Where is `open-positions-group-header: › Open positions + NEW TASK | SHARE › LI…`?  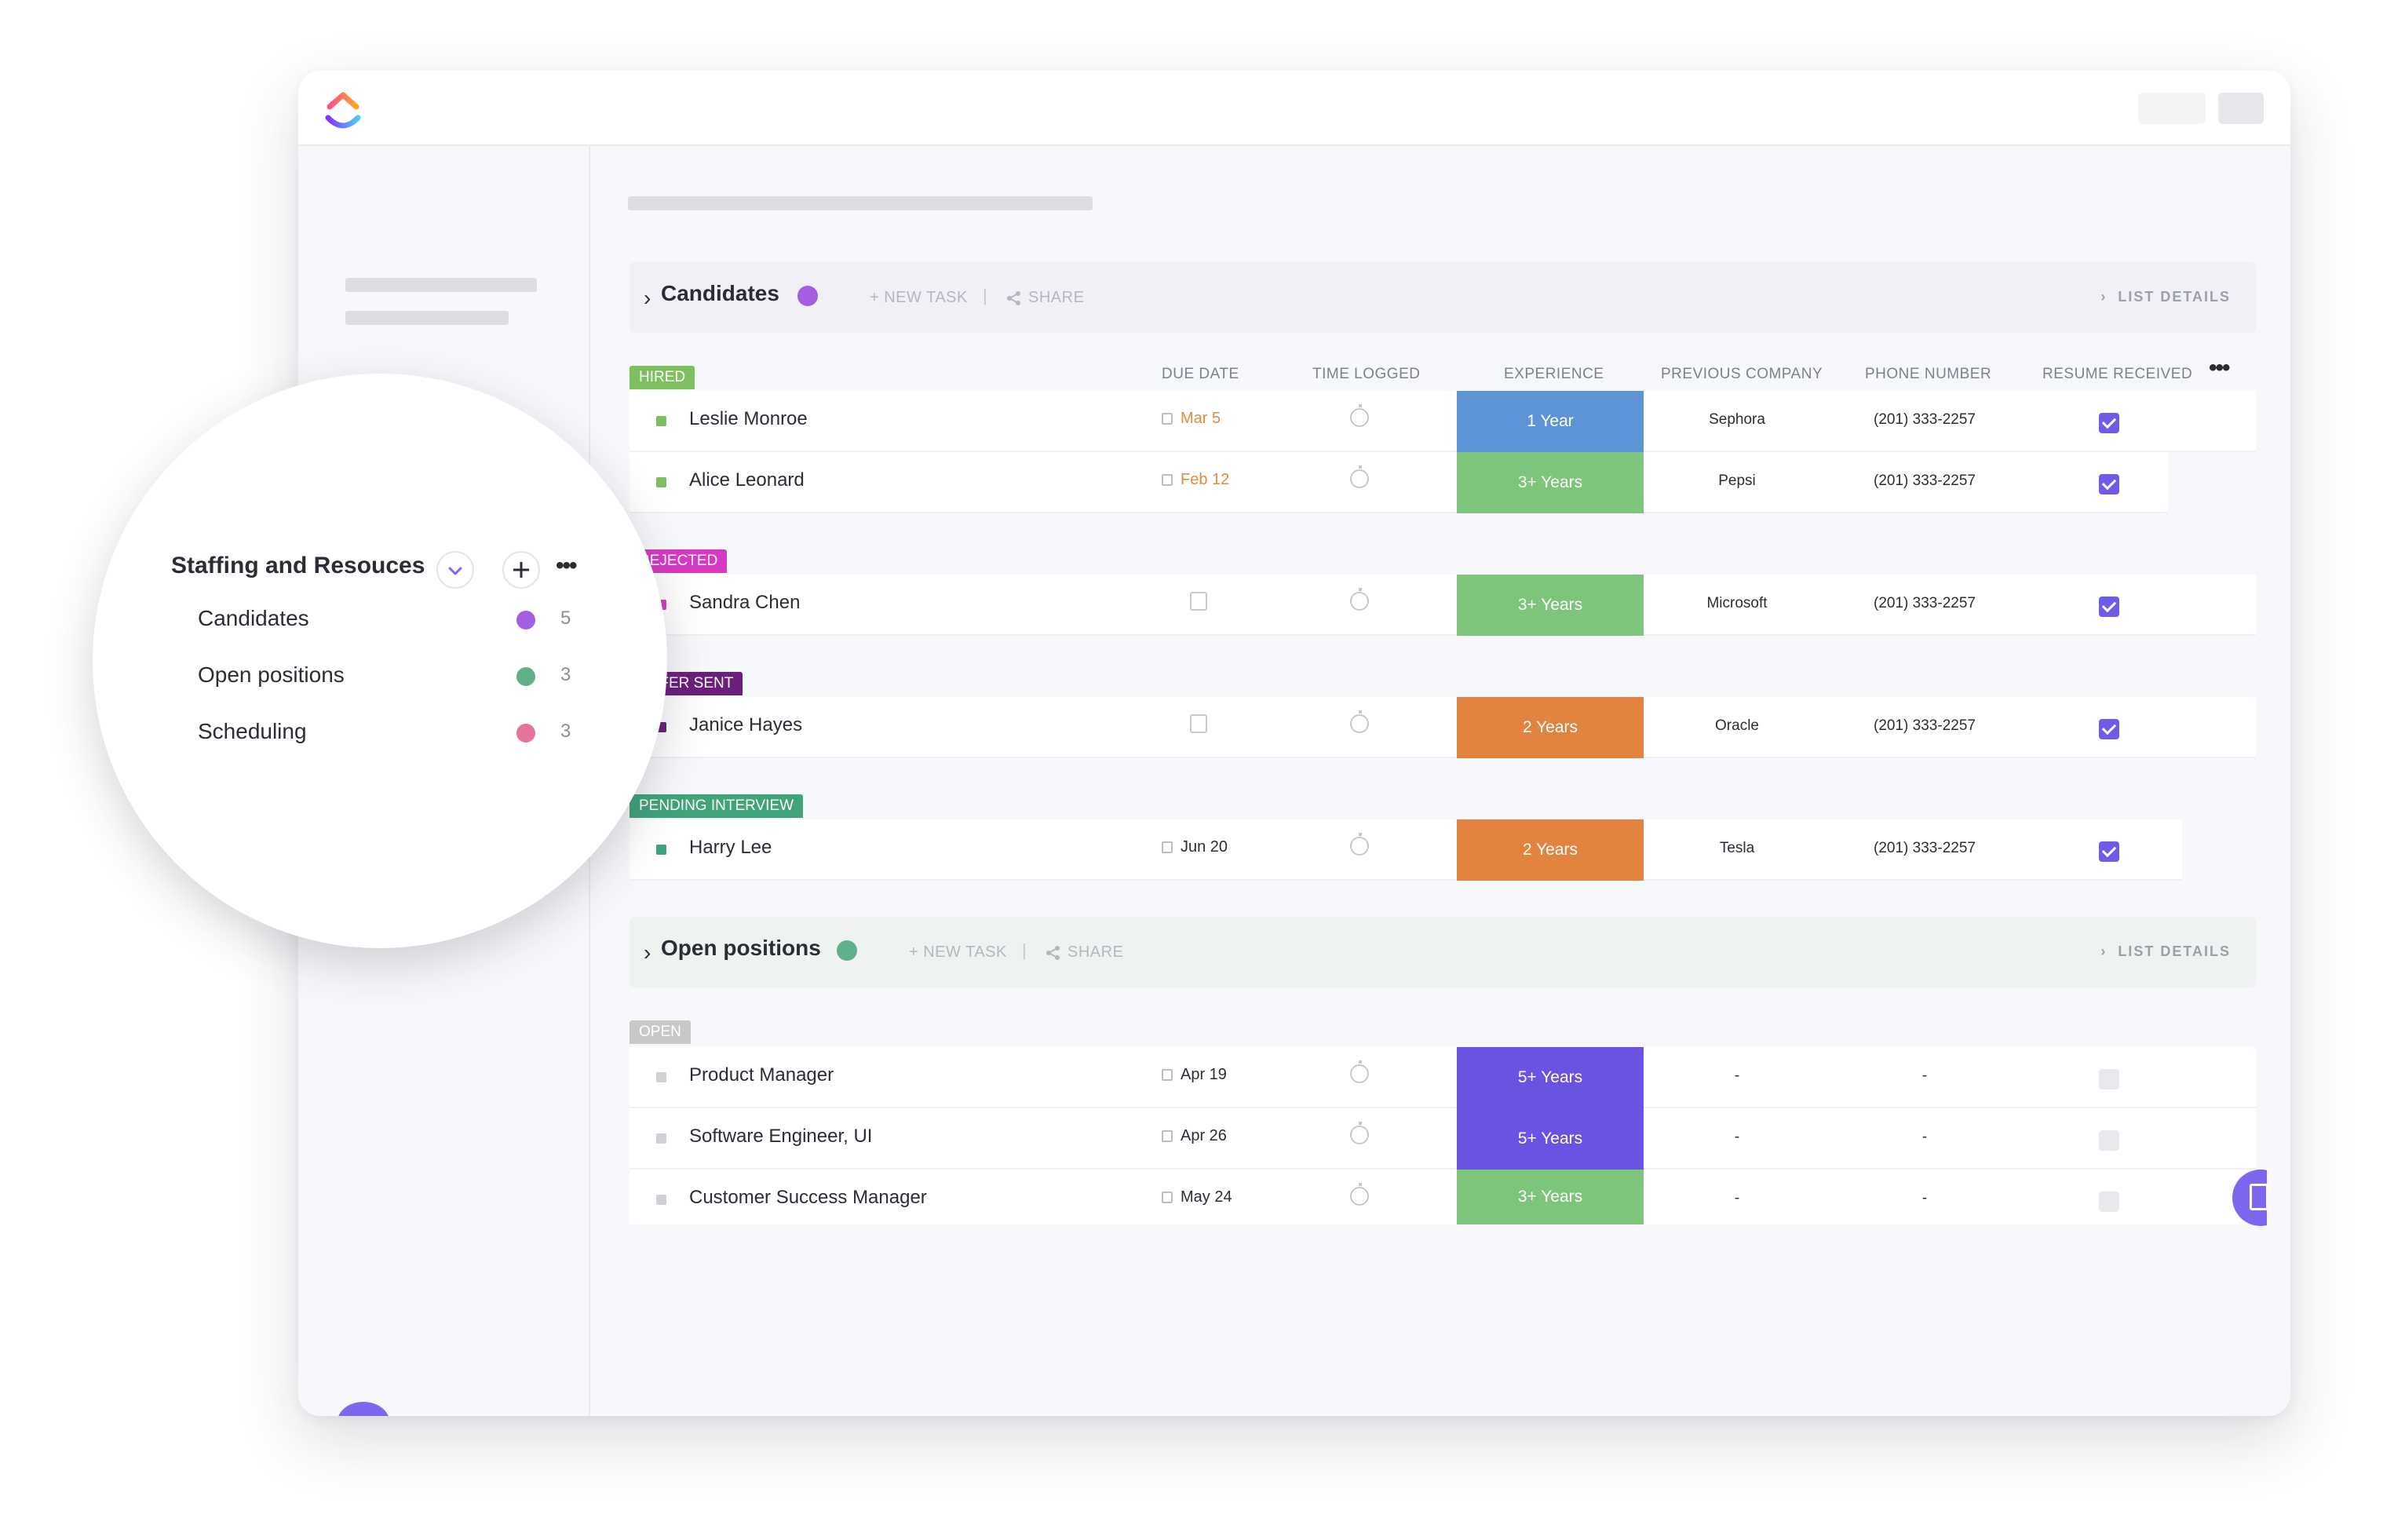 open-positions-group-header: › Open positions + NEW TASK | SHARE › LI… is located at coordinates (1443, 952).